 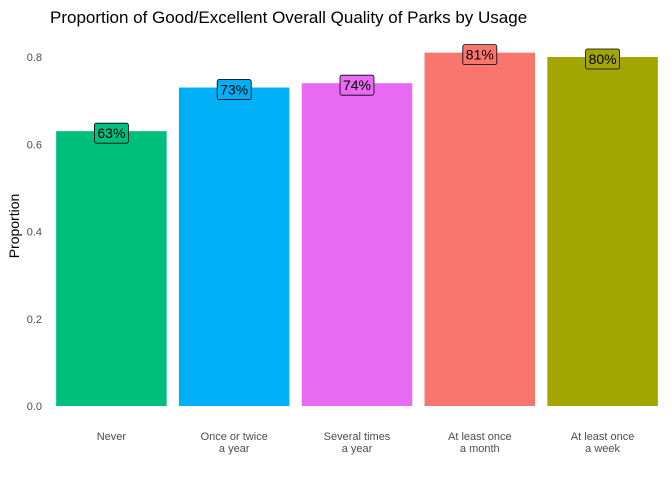 What do you see at coordinates (112, 437) in the screenshot?
I see `x-tick-label: Never` at bounding box center [112, 437].